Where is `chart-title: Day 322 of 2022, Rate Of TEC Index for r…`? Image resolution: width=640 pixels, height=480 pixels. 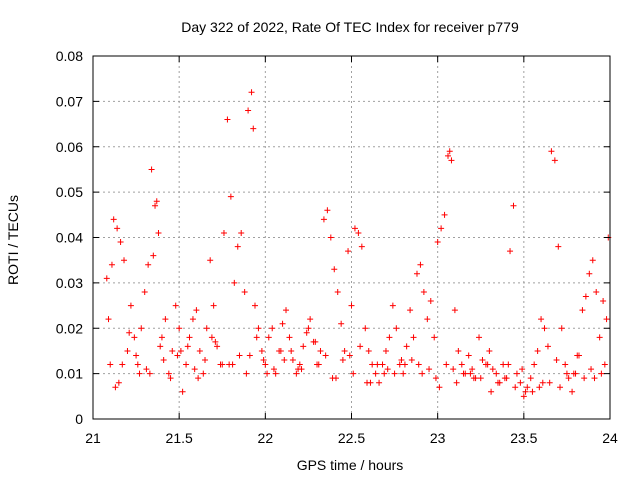 chart-title: Day 322 of 2022, Rate Of TEC Index for r… is located at coordinates (350, 27).